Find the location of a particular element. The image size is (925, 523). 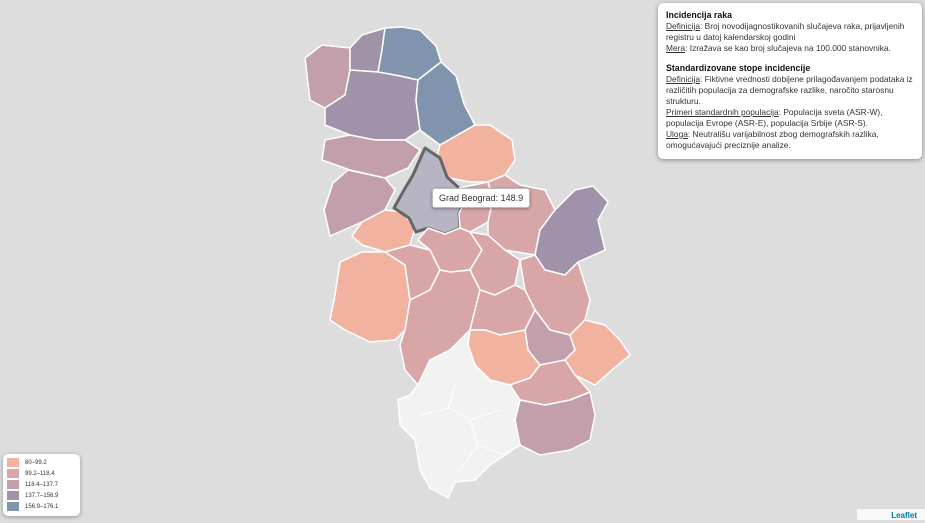

legend-item: 137.7–156.9 is located at coordinates (41, 495).